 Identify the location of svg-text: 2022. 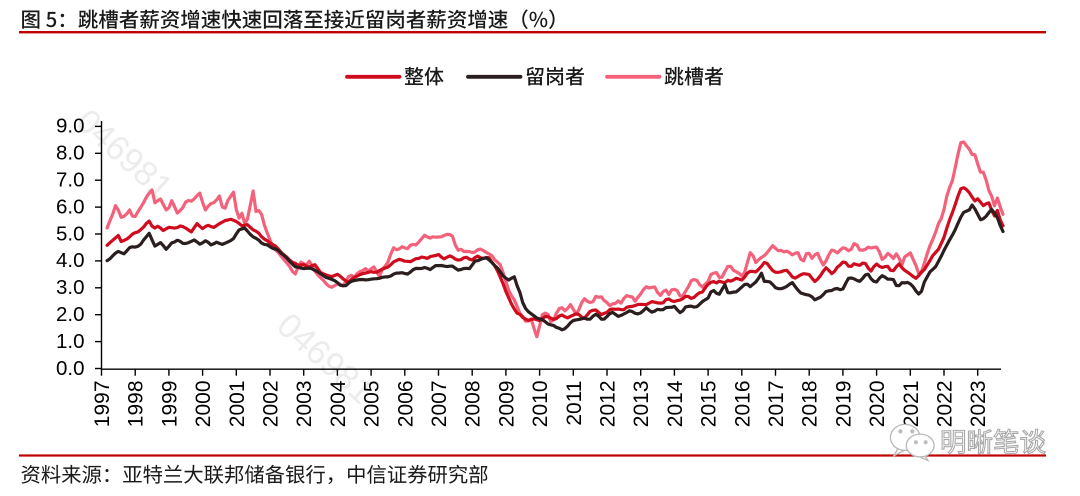
(945, 404).